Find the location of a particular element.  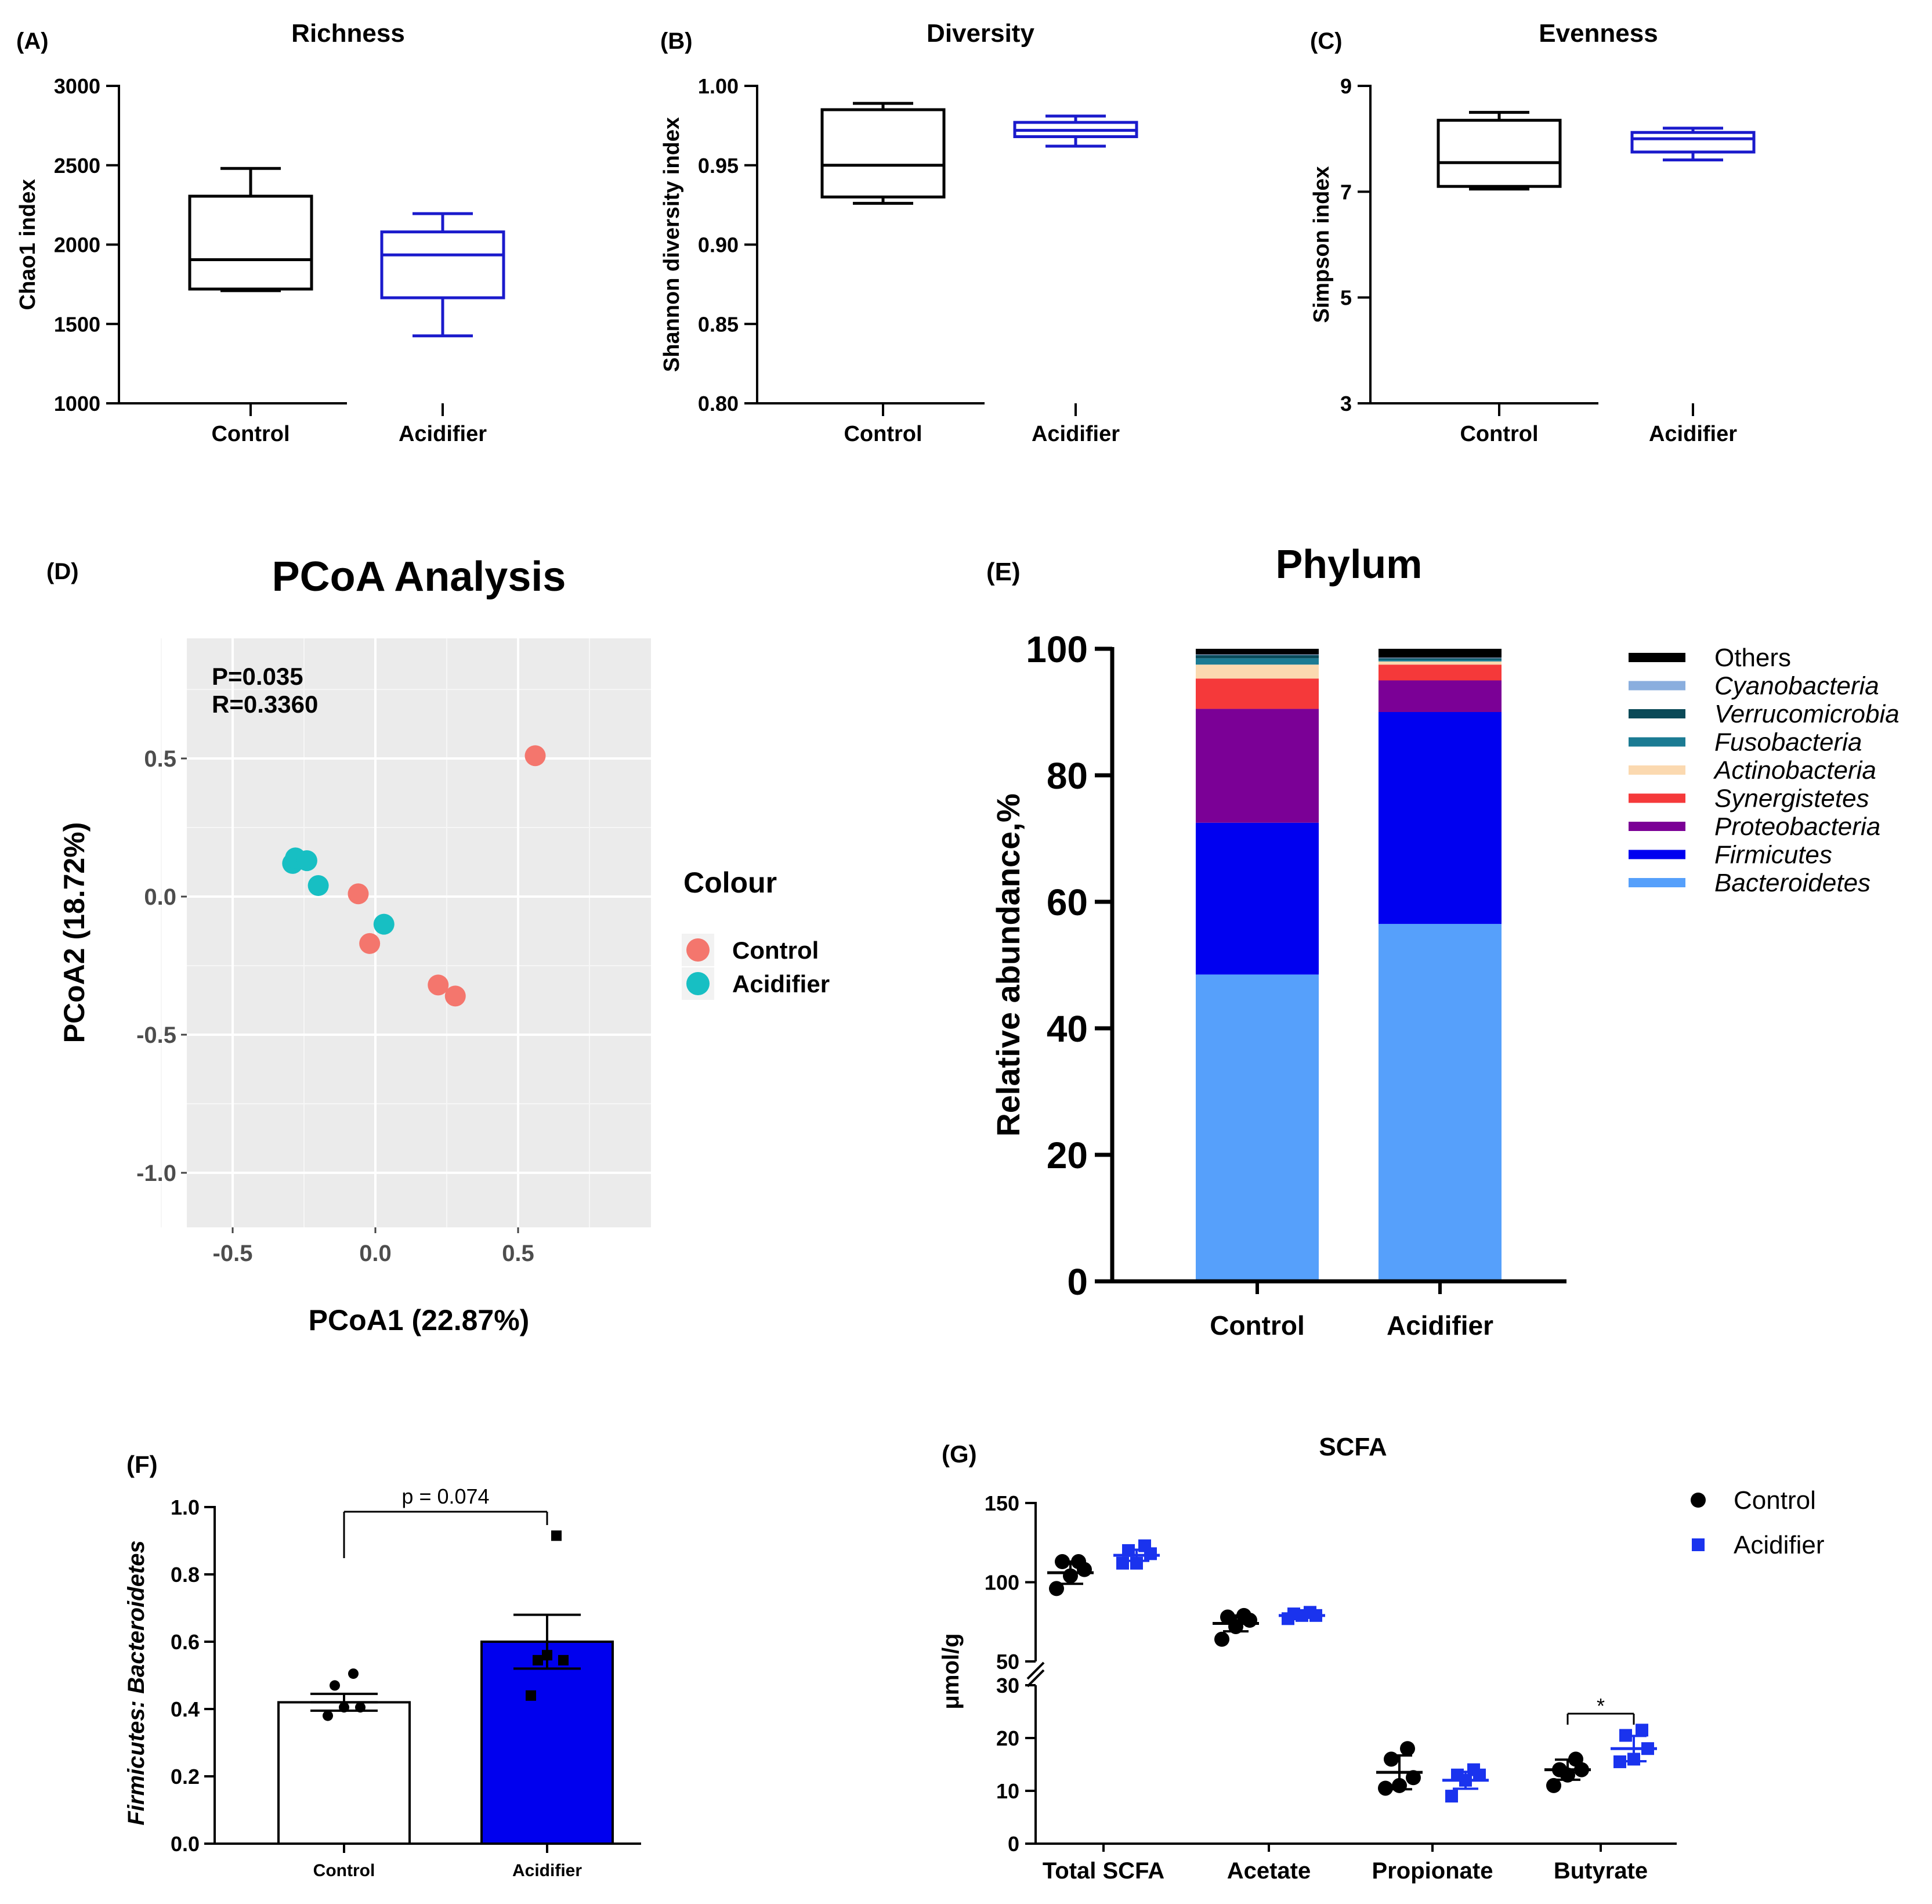

x-tick-label: -0.5 is located at coordinates (233, 1253).